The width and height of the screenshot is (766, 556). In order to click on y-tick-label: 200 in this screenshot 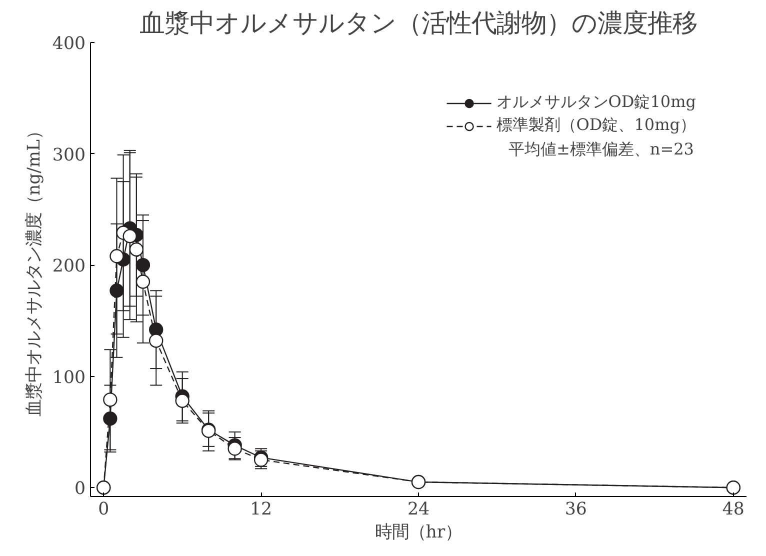, I will do `click(69, 266)`.